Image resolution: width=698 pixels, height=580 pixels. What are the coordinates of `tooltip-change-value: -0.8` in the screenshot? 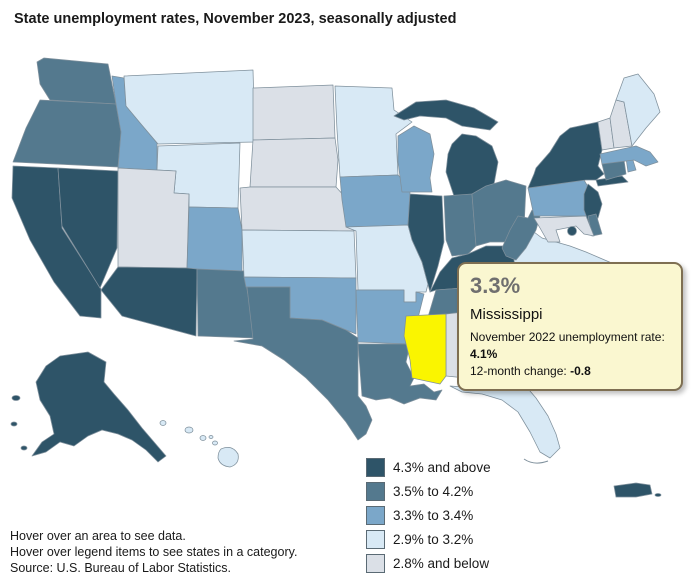 It's located at (580, 371).